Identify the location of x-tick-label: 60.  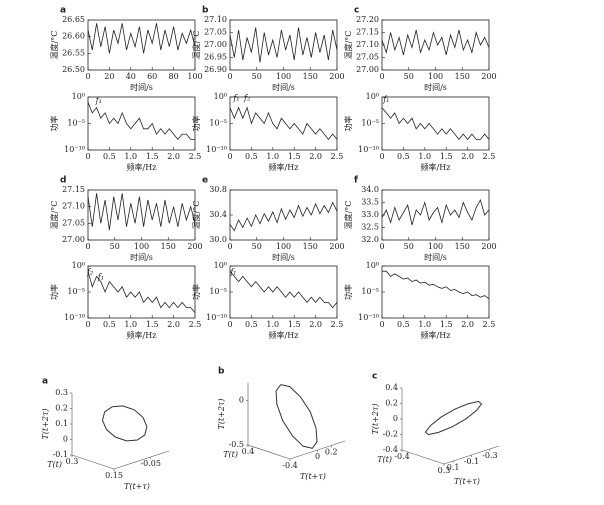
(152, 76).